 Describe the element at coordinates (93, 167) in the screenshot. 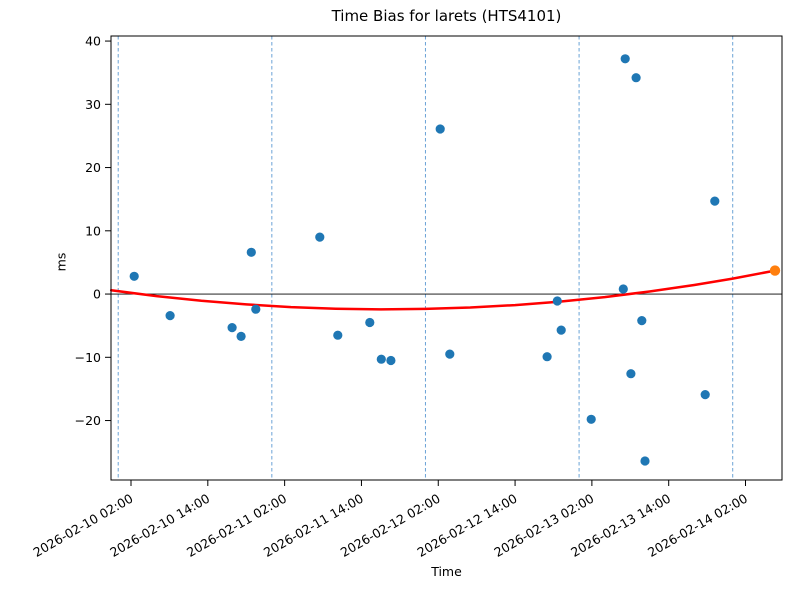

I see `y-tick-label: 20` at that location.